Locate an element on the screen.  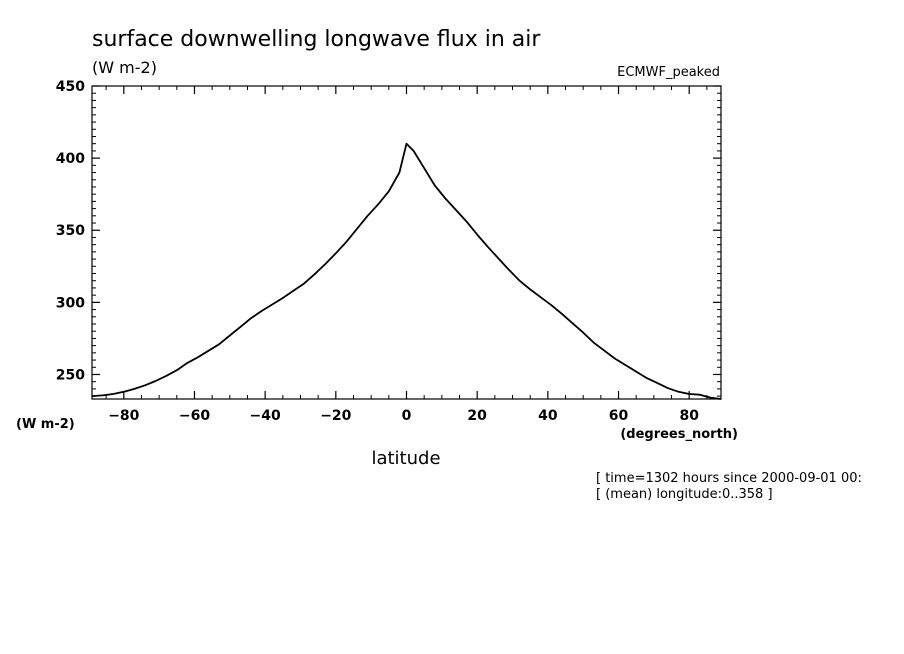
units-label: (W m-2) is located at coordinates (124, 67).